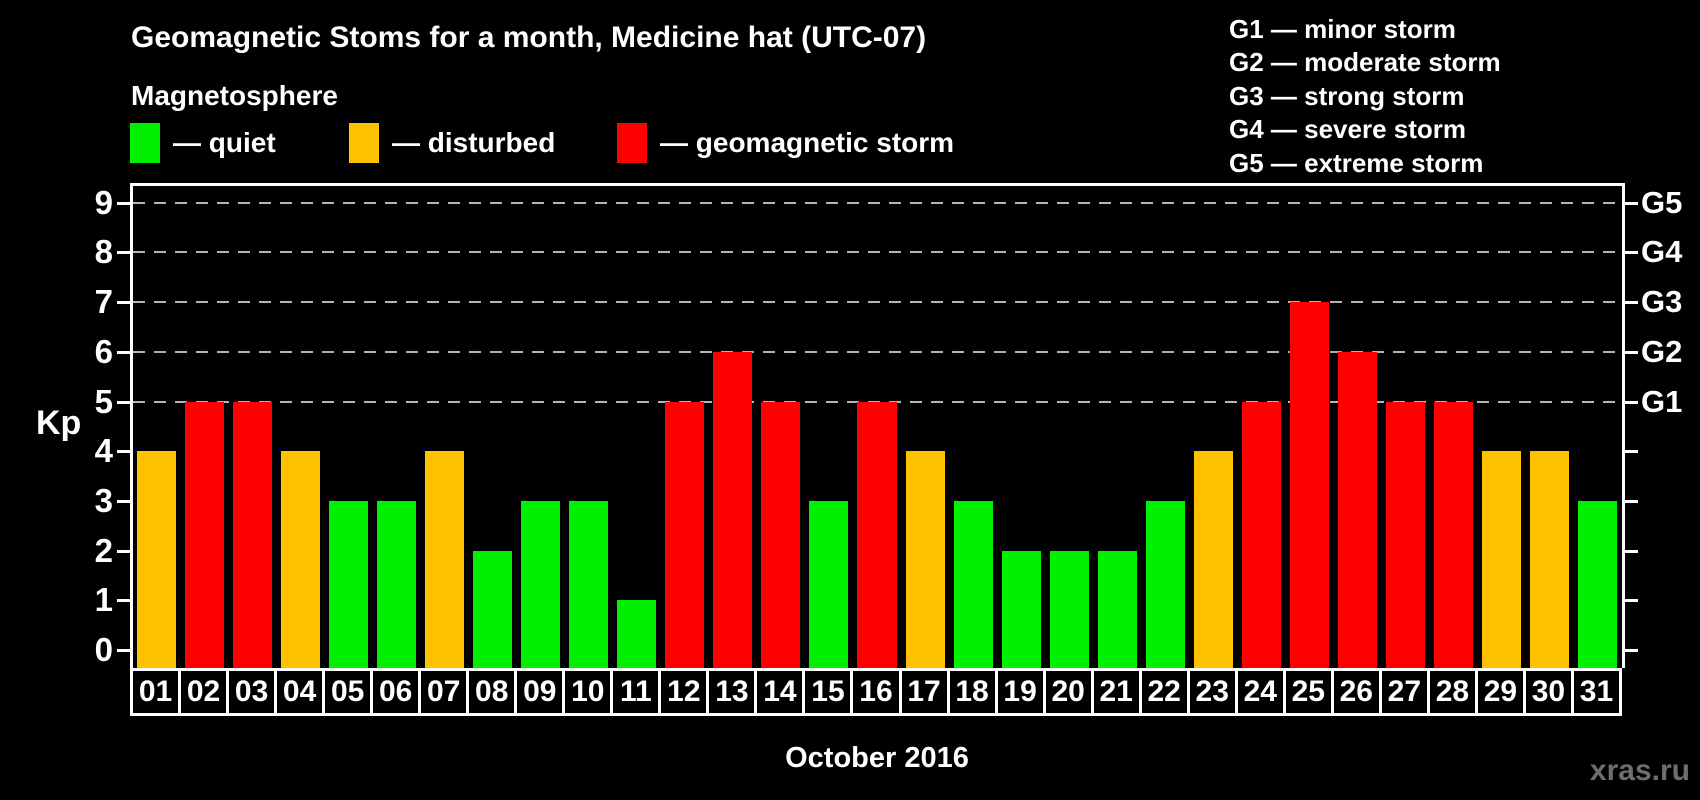 This screenshot has width=1700, height=800. Describe the element at coordinates (1164, 692) in the screenshot. I see `day-label-22: 22` at that location.